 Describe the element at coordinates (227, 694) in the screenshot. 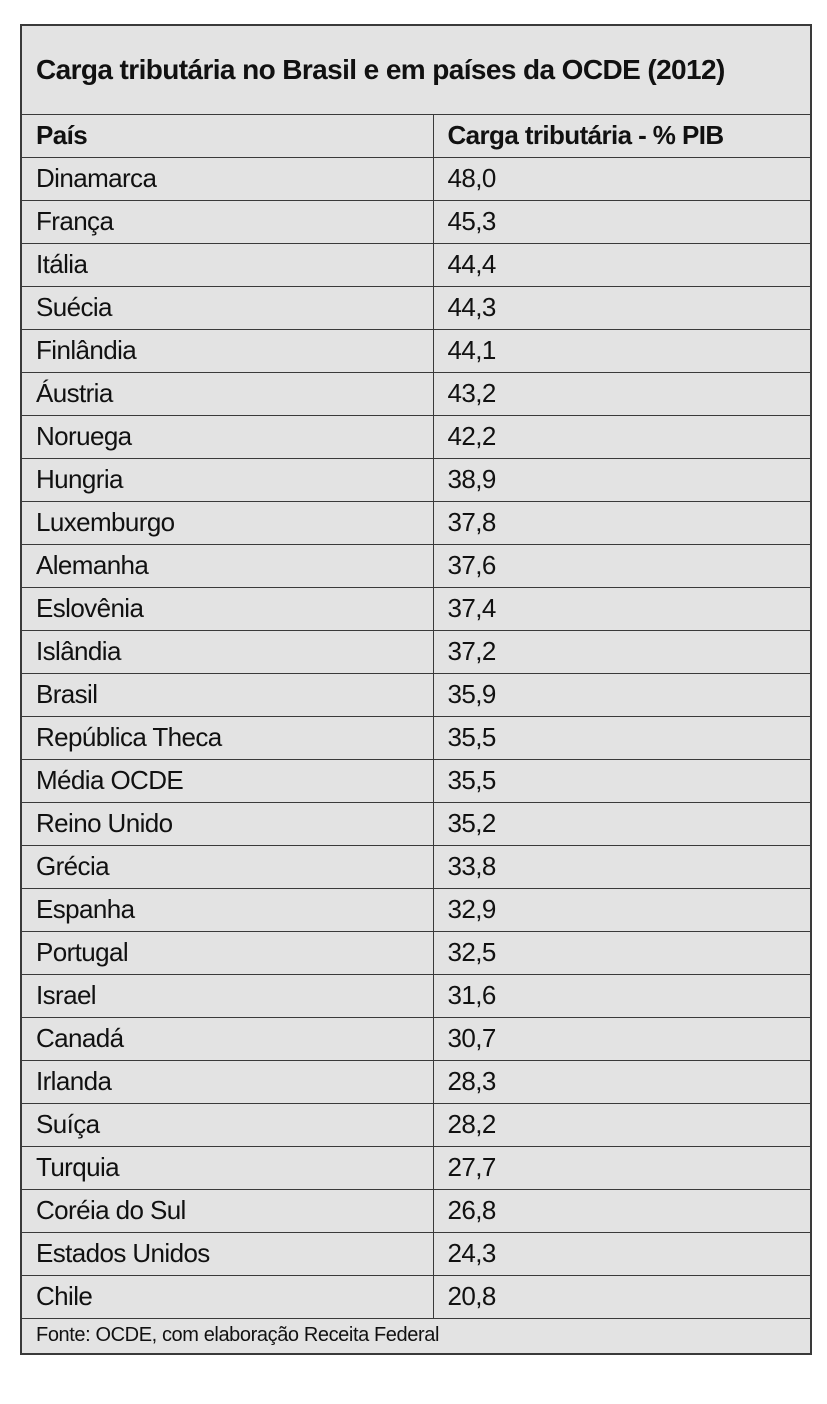

I see `country-cell: Brasil` at that location.